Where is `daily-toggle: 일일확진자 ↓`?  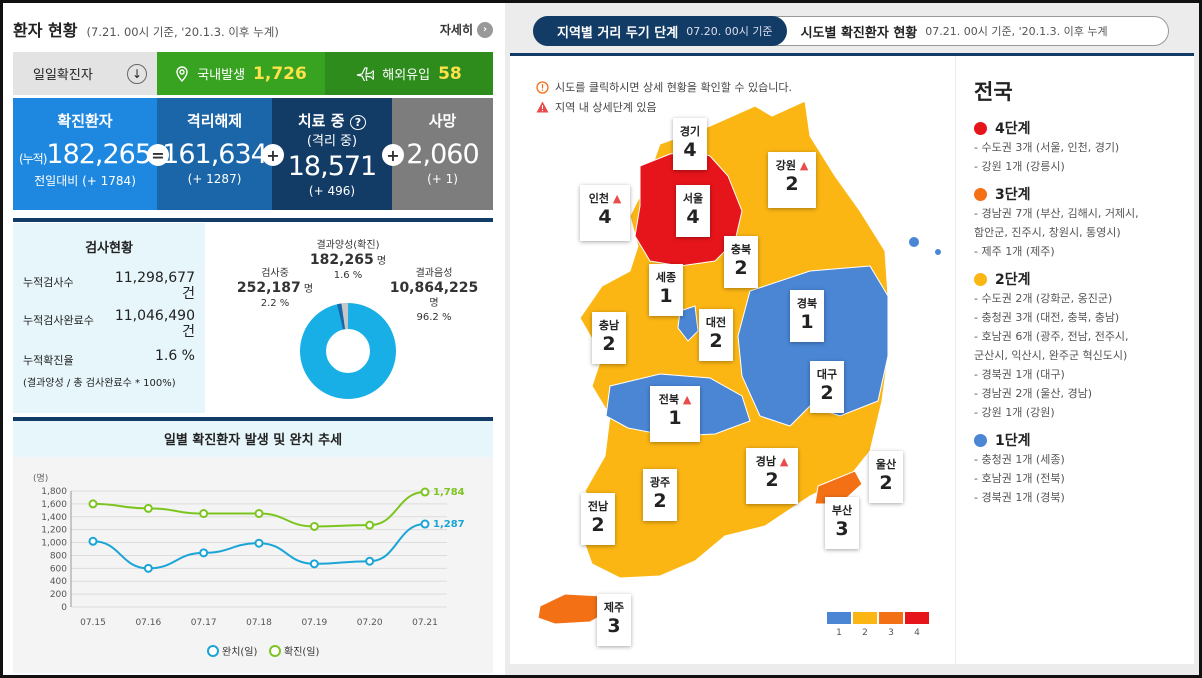
daily-toggle: 일일확진자 ↓ is located at coordinates (85, 73).